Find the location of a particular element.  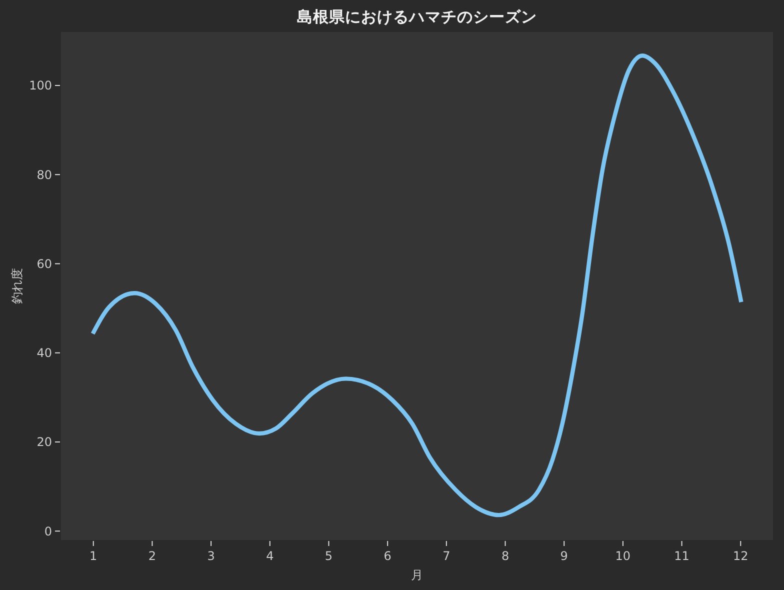

x-tick-label: 10 is located at coordinates (623, 556).